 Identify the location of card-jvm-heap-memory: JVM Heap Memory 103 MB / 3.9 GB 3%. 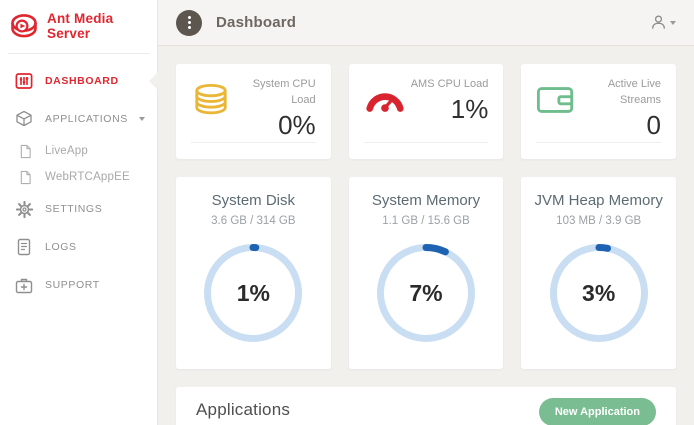
(599, 273).